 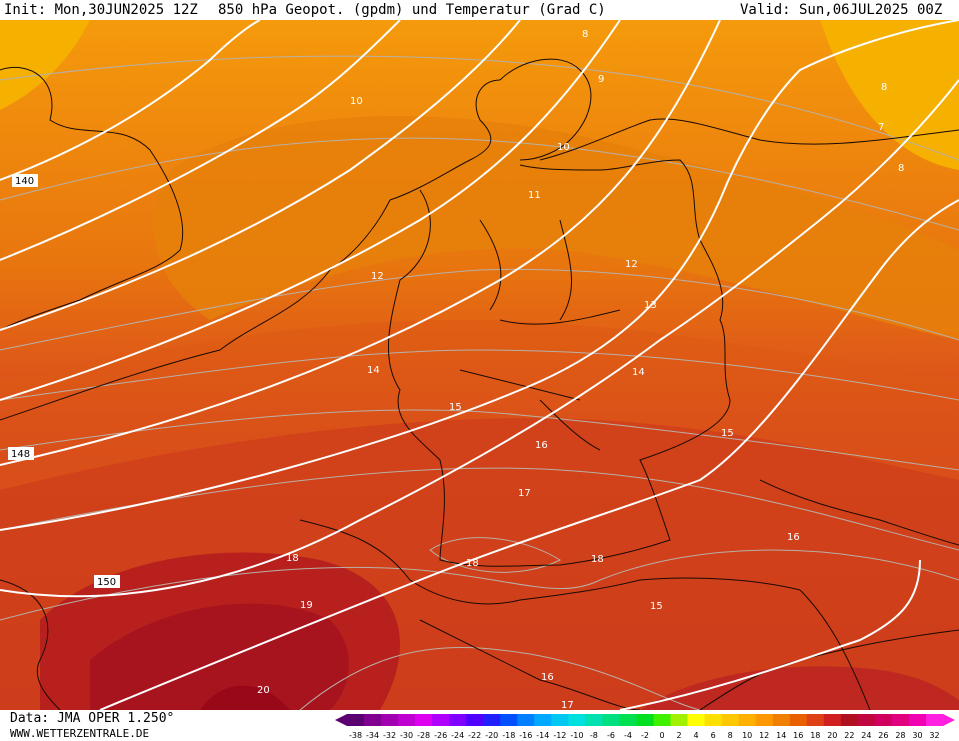 What do you see at coordinates (799, 688) in the screenshot?
I see `temp-band-18-east` at bounding box center [799, 688].